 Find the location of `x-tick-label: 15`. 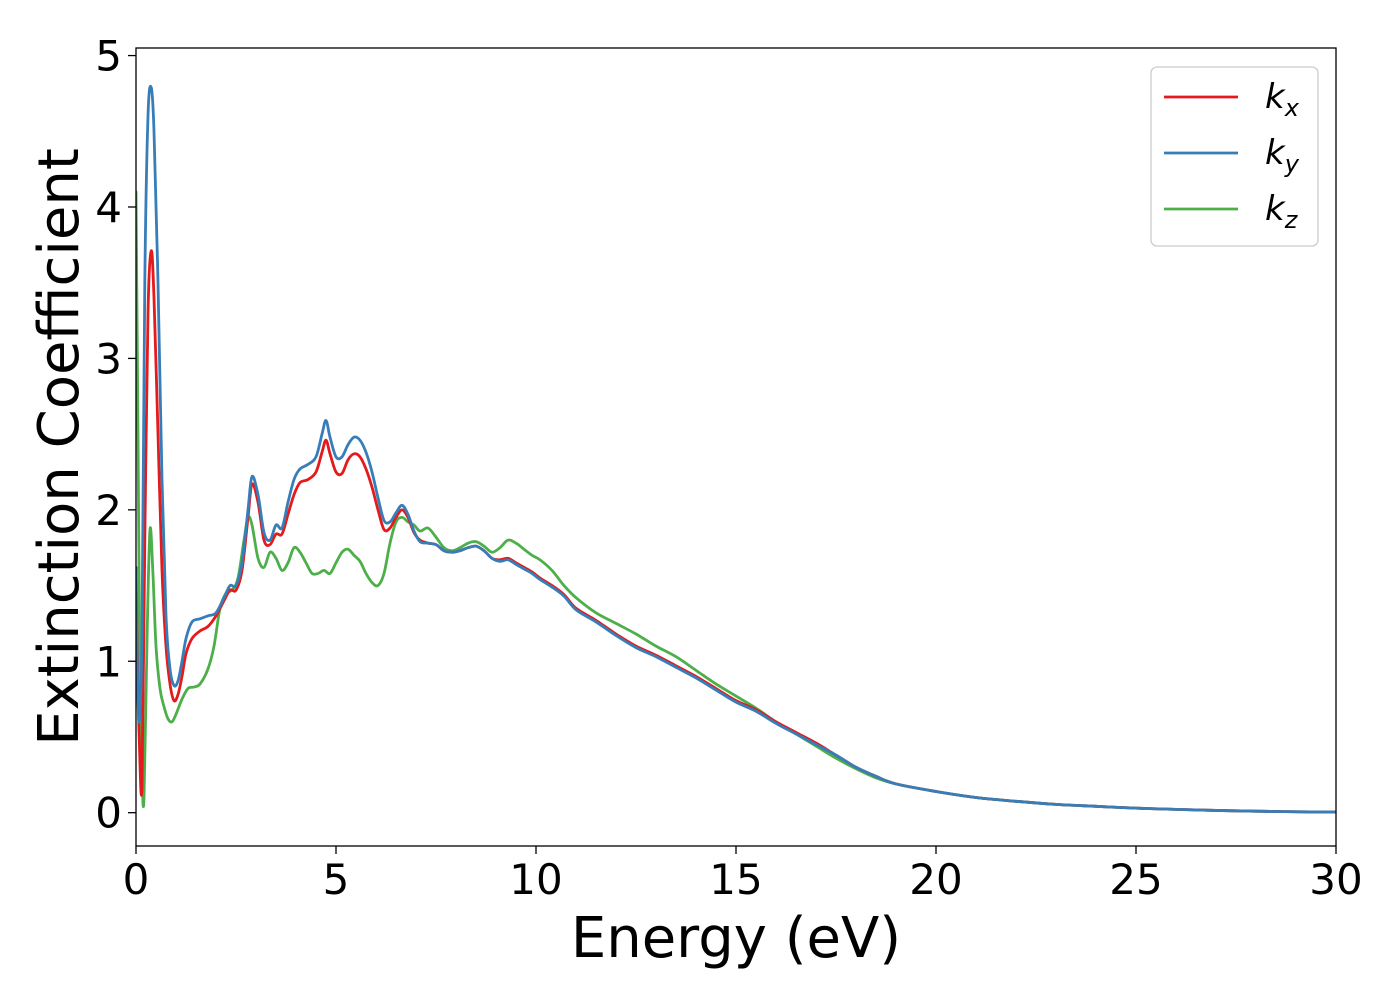

x-tick-label: 15 is located at coordinates (735, 879).